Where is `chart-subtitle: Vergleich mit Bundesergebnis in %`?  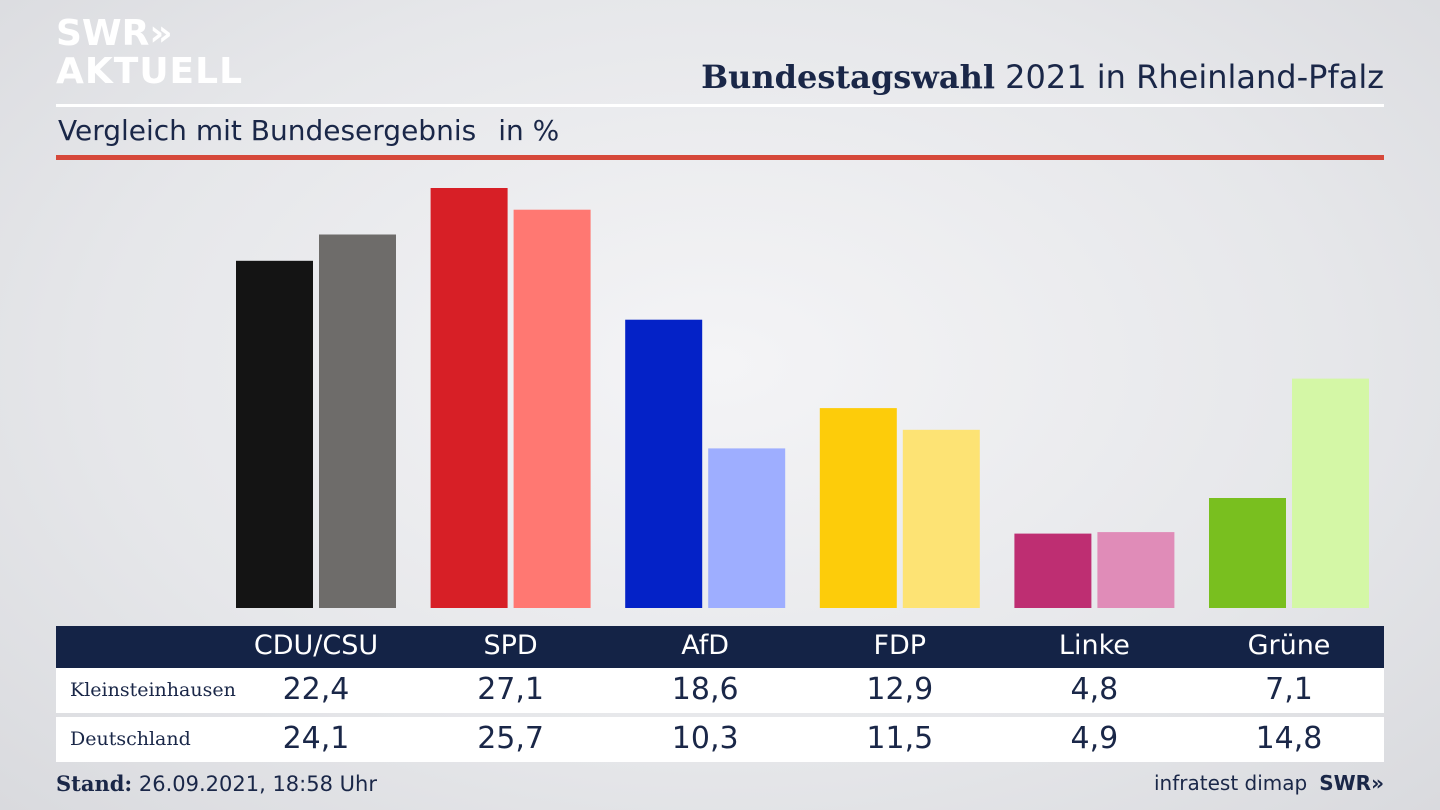 chart-subtitle: Vergleich mit Bundesergebnis in % is located at coordinates (308, 130).